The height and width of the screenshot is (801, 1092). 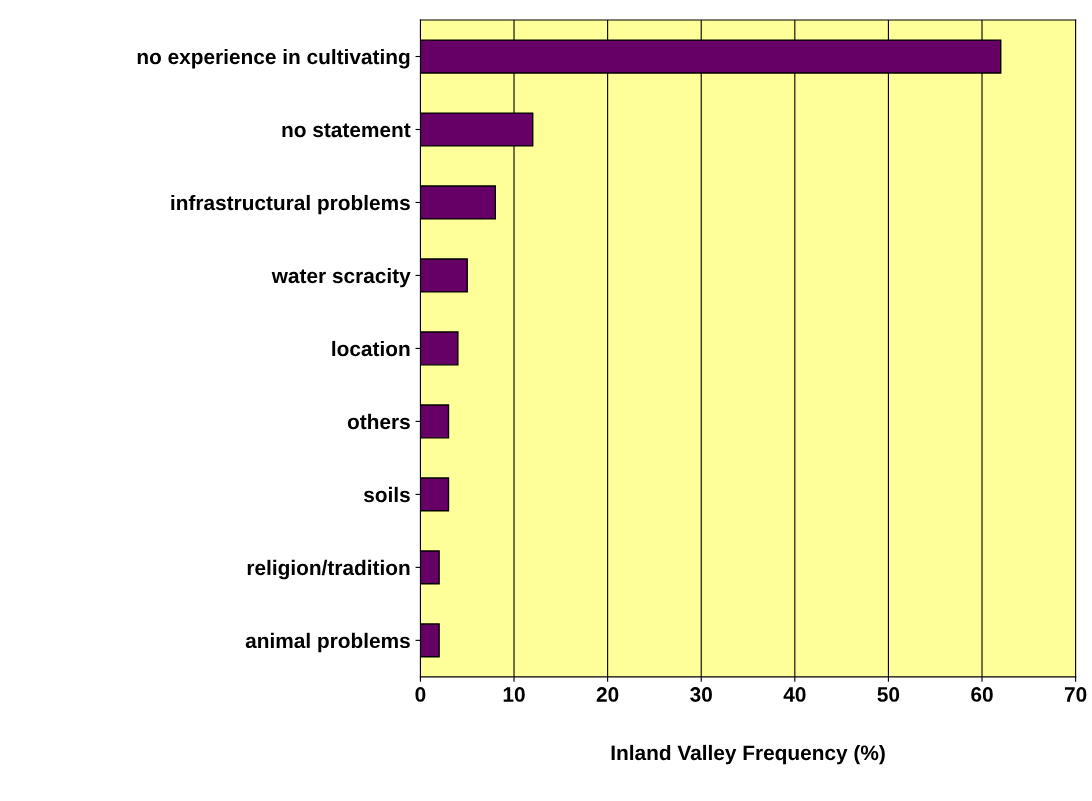 I want to click on y-tick-label: location, so click(x=371, y=348).